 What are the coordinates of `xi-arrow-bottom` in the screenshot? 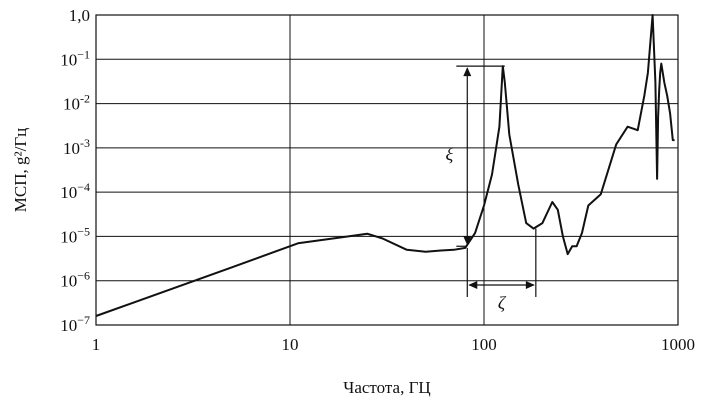 It's located at (467, 241).